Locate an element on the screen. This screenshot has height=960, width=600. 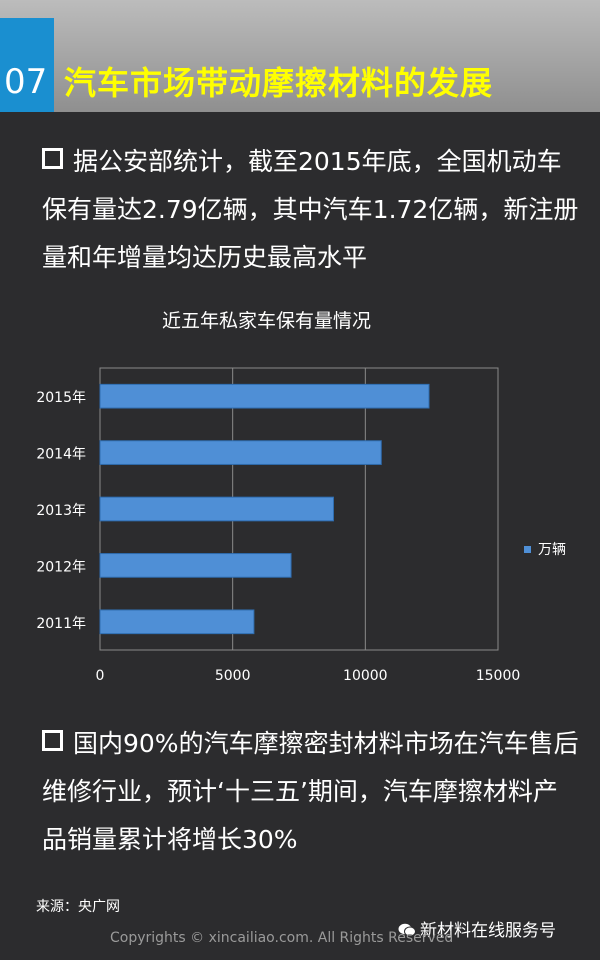
bar-2011年 is located at coordinates (177, 622).